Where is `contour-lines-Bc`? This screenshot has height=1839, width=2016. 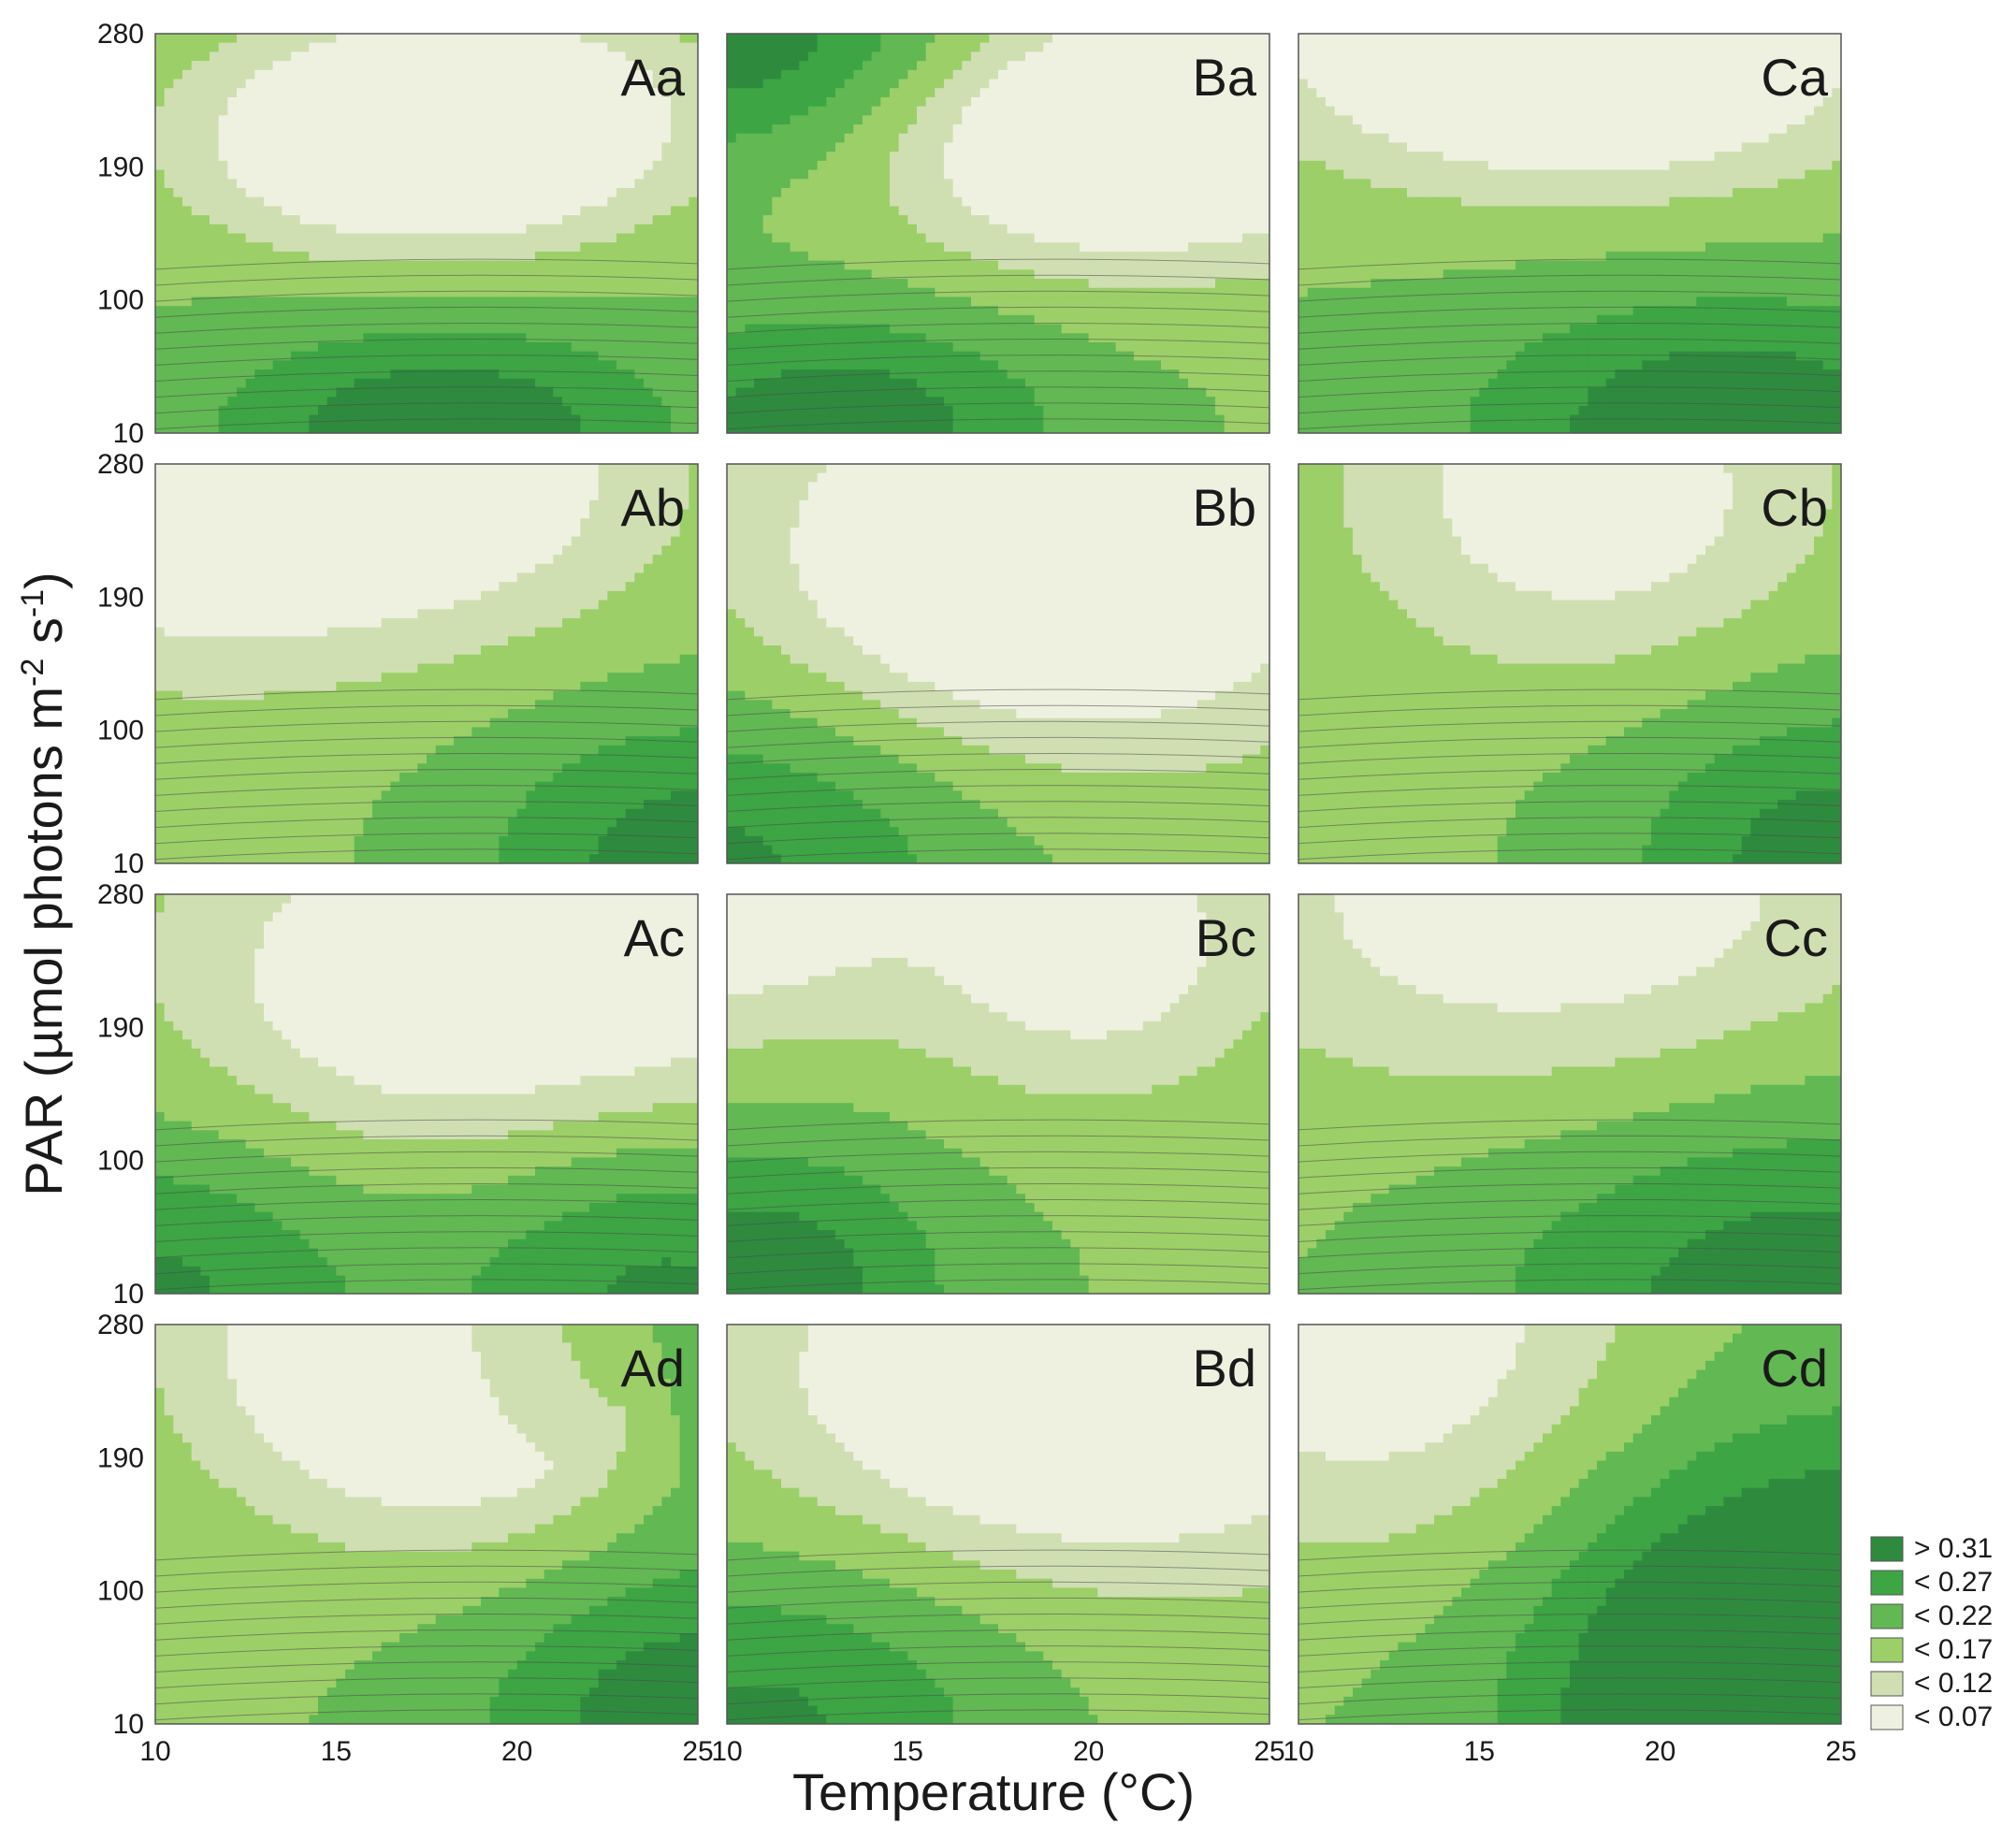 contour-lines-Bc is located at coordinates (998, 1205).